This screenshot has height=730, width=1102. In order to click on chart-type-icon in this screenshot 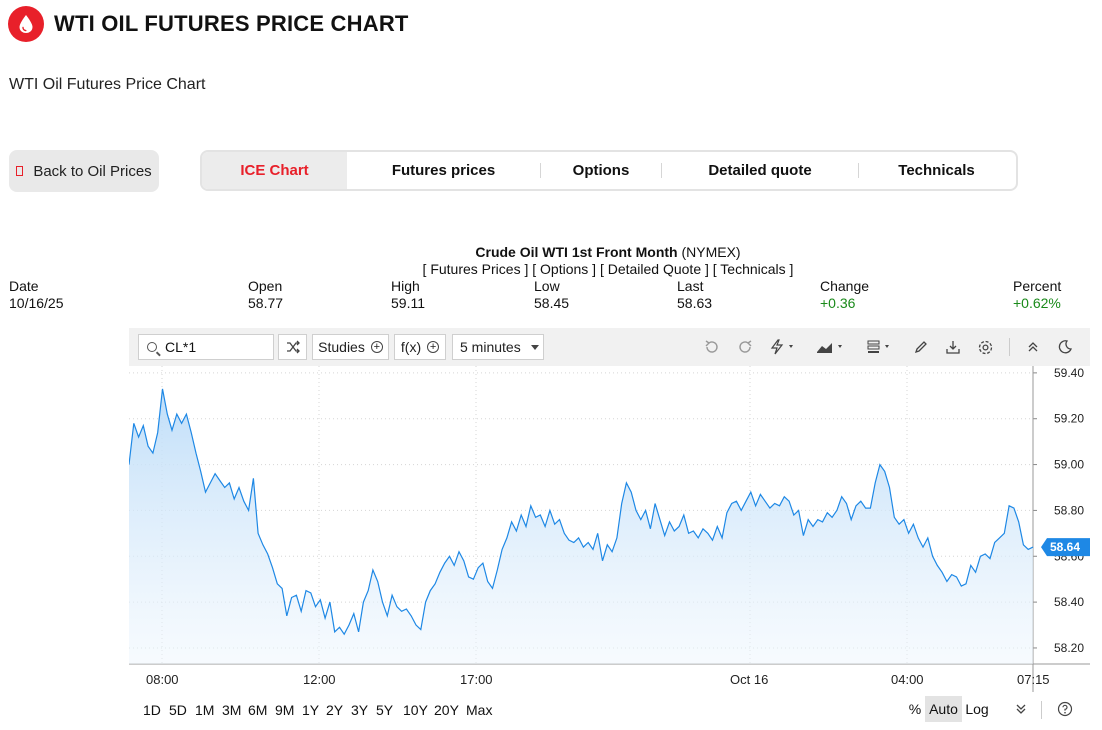, I will do `click(831, 347)`.